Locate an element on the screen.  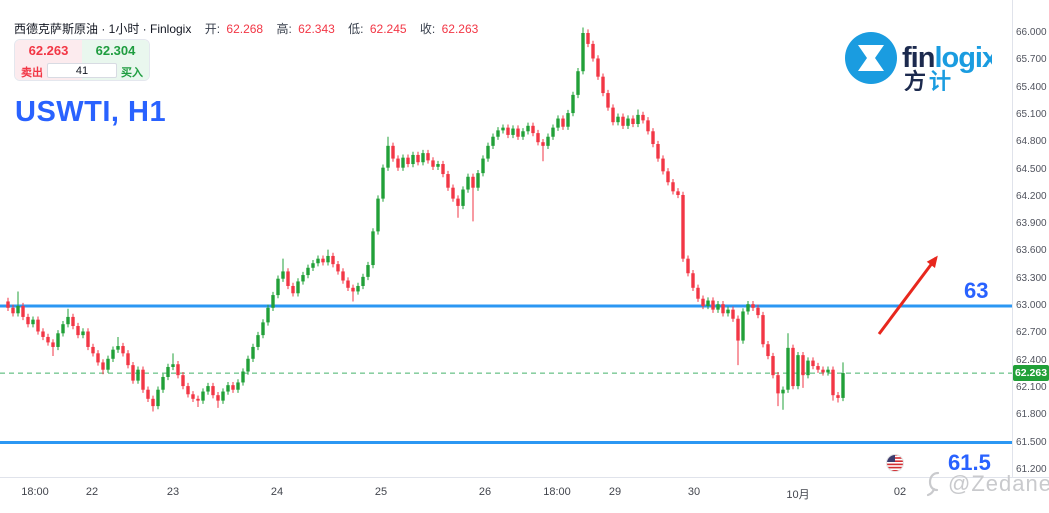
finlogix-logo: finlogix 方计 is located at coordinates (920, 61).